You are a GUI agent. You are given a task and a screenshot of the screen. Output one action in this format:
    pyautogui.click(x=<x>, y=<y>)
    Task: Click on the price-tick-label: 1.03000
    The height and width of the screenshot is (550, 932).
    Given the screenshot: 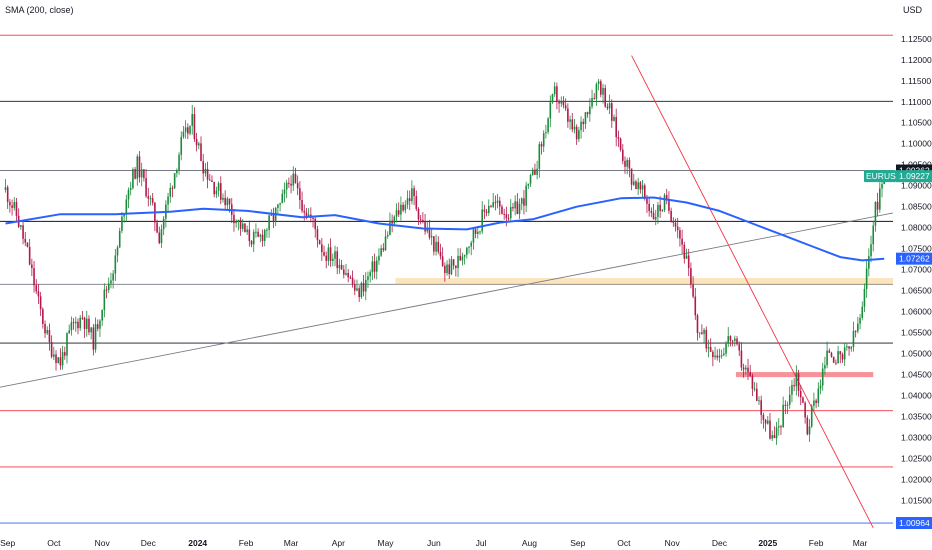 What is the action you would take?
    pyautogui.click(x=916, y=438)
    